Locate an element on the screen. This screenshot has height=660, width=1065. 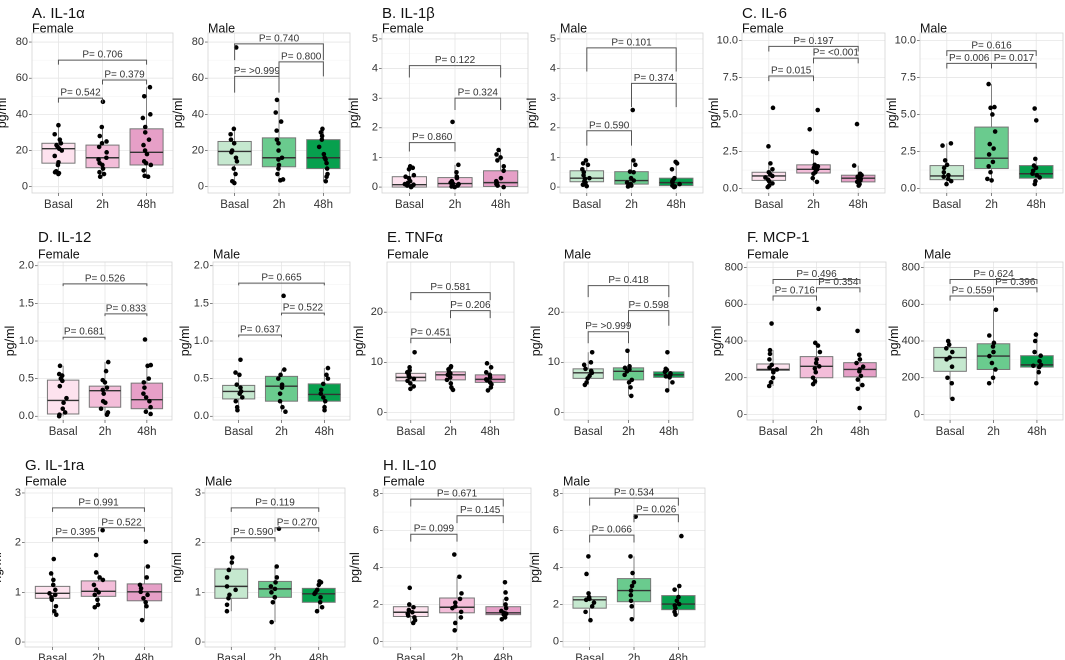
p-value-label: P= >0.999 is located at coordinates (257, 71).